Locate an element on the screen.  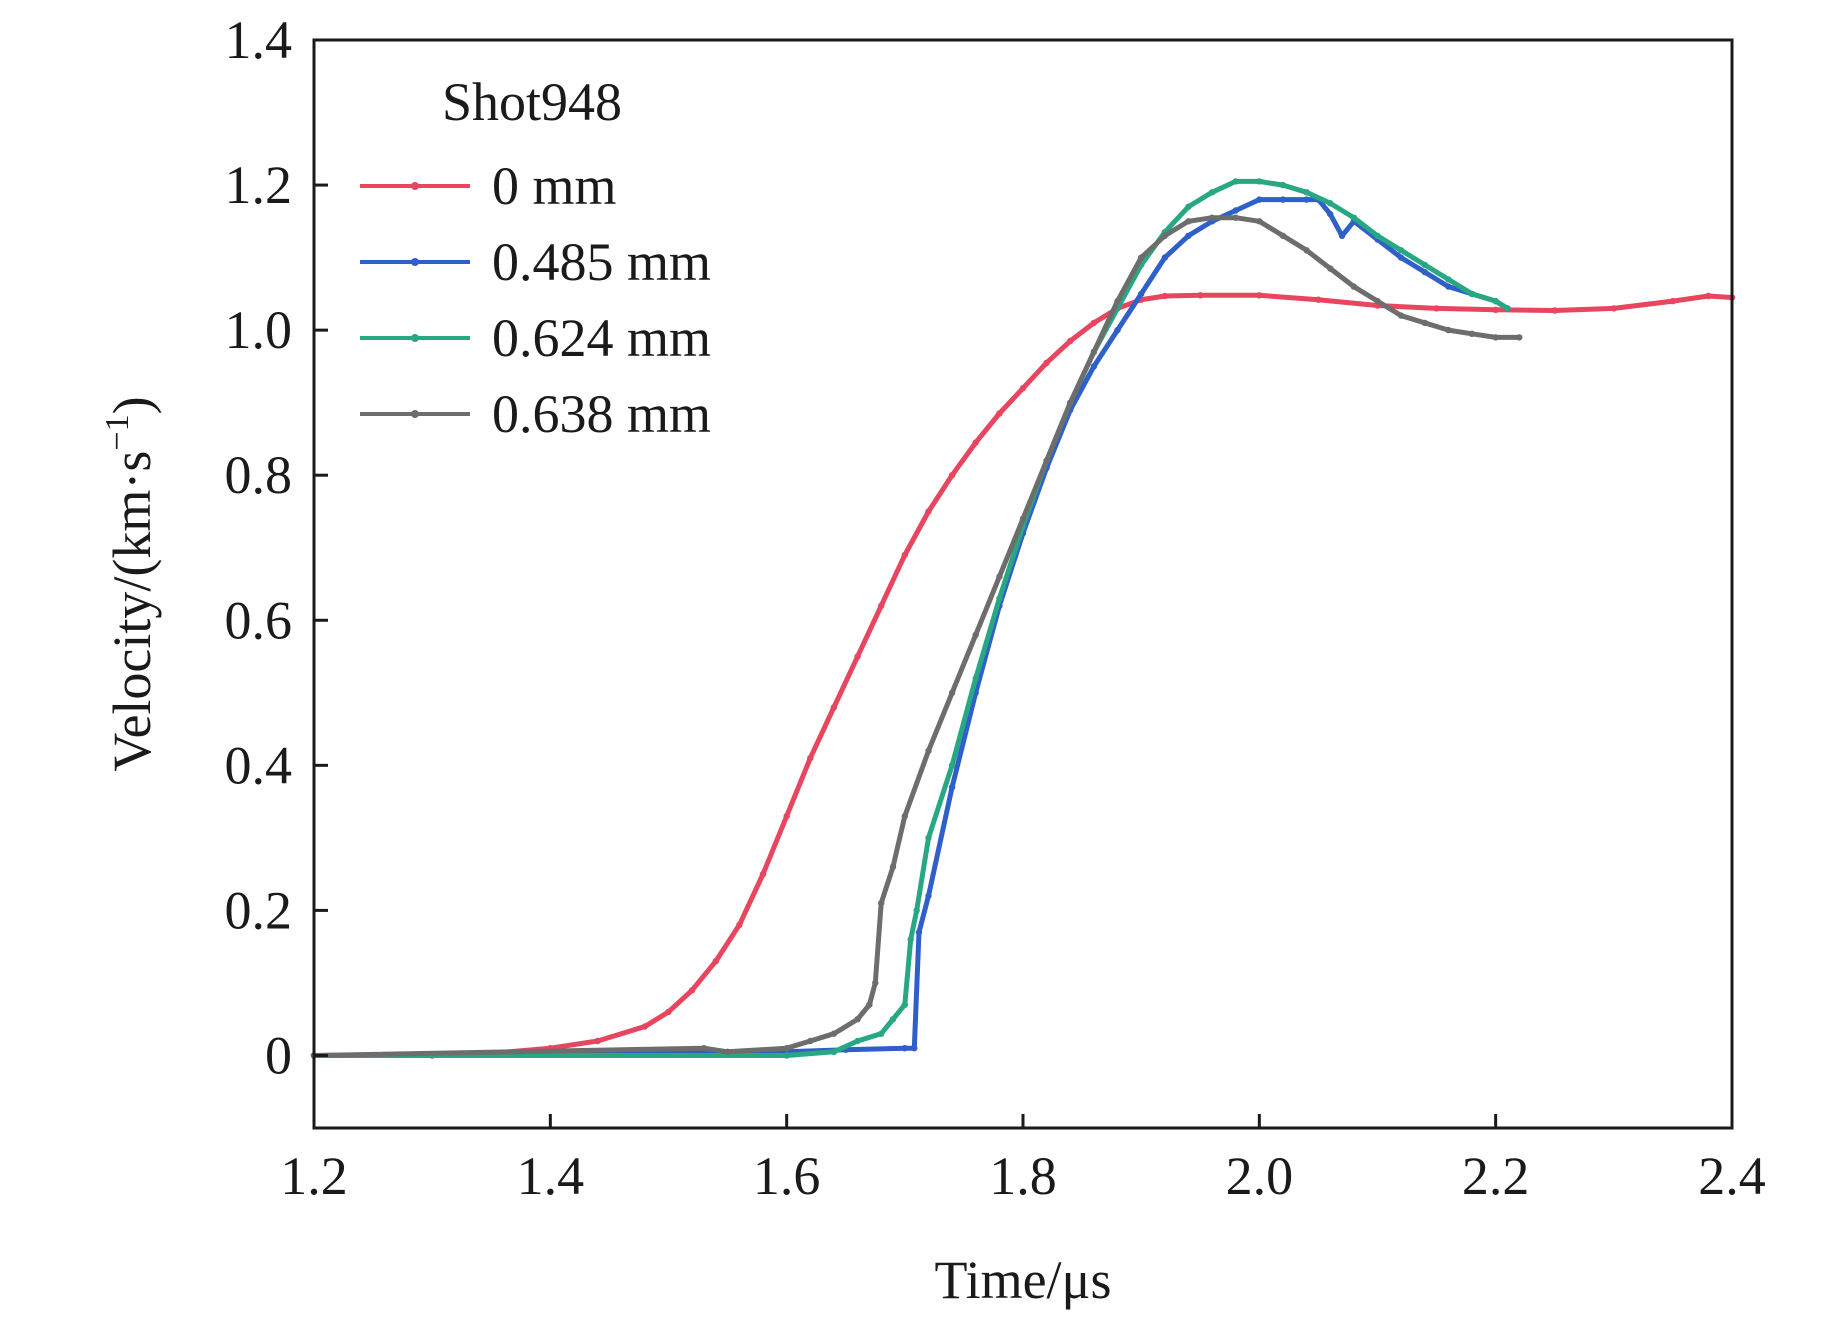
legend-label: 0.624 mm is located at coordinates (601, 338).